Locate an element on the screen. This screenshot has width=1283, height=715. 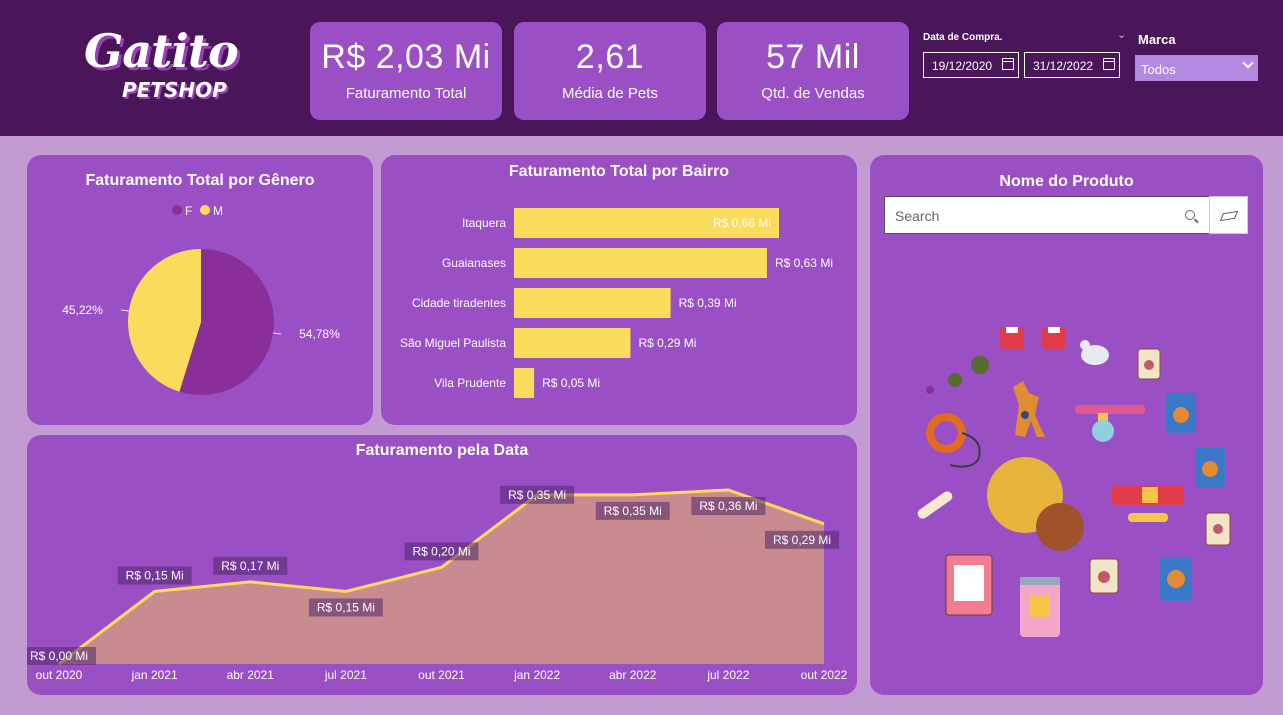
kpi-value: 57 Mil is located at coordinates (813, 57).